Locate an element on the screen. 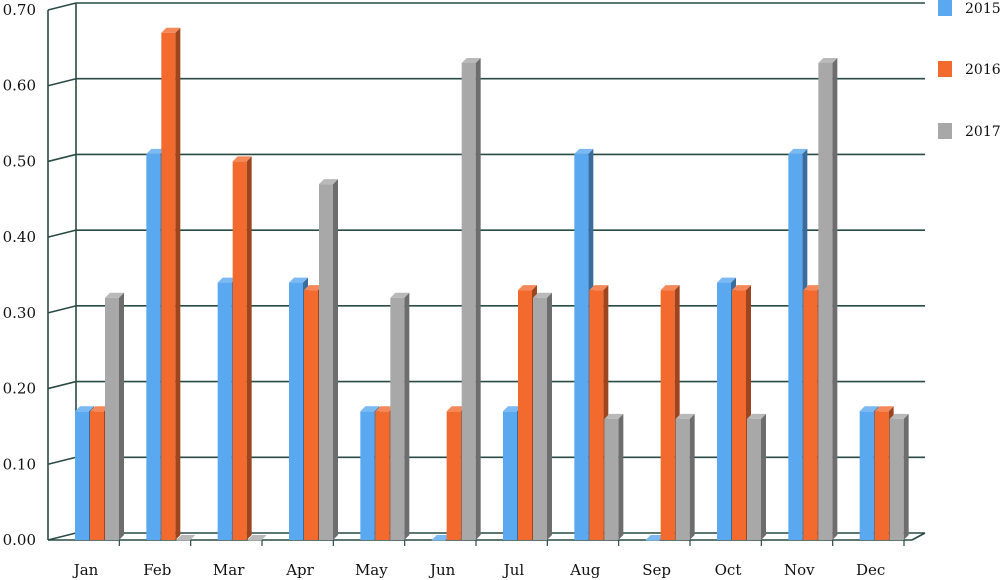 The image size is (1000, 580). x-tick-label: May is located at coordinates (371, 570).